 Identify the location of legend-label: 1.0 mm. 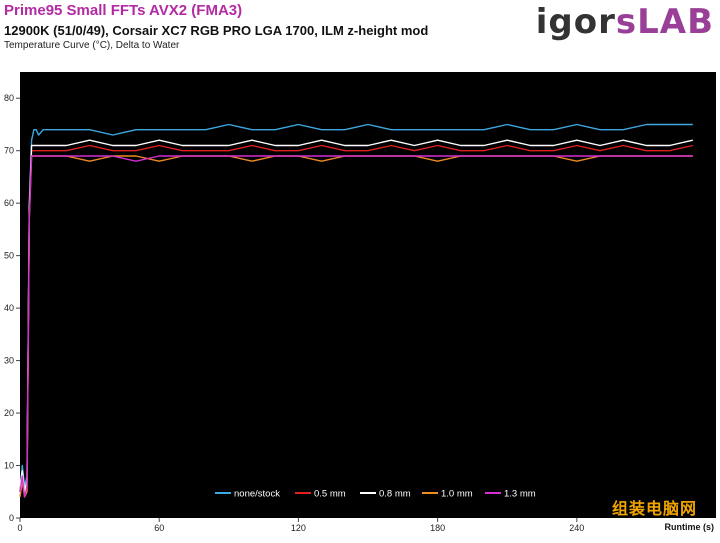
(457, 494).